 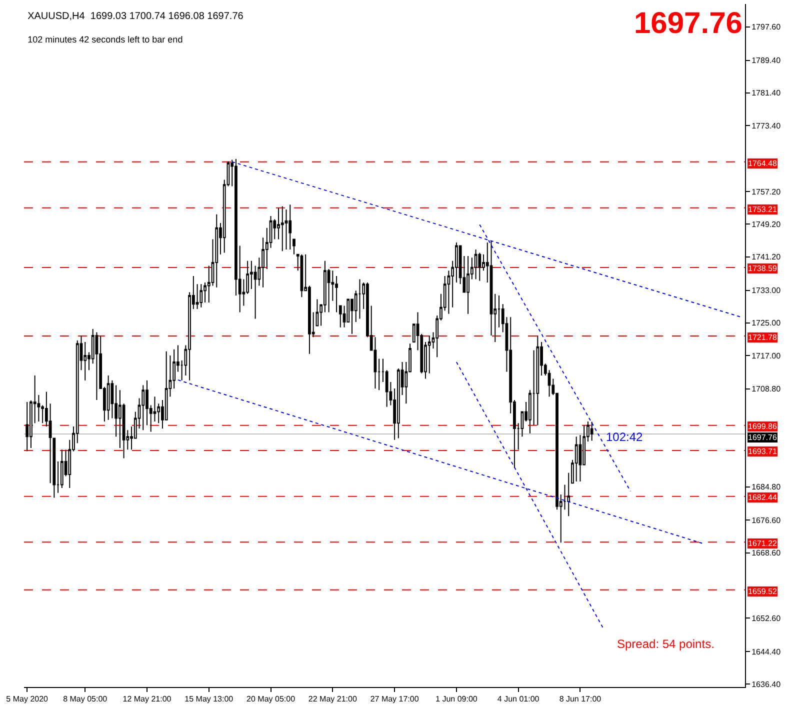 What do you see at coordinates (767, 125) in the screenshot?
I see `y-tick-label: 1773.40` at bounding box center [767, 125].